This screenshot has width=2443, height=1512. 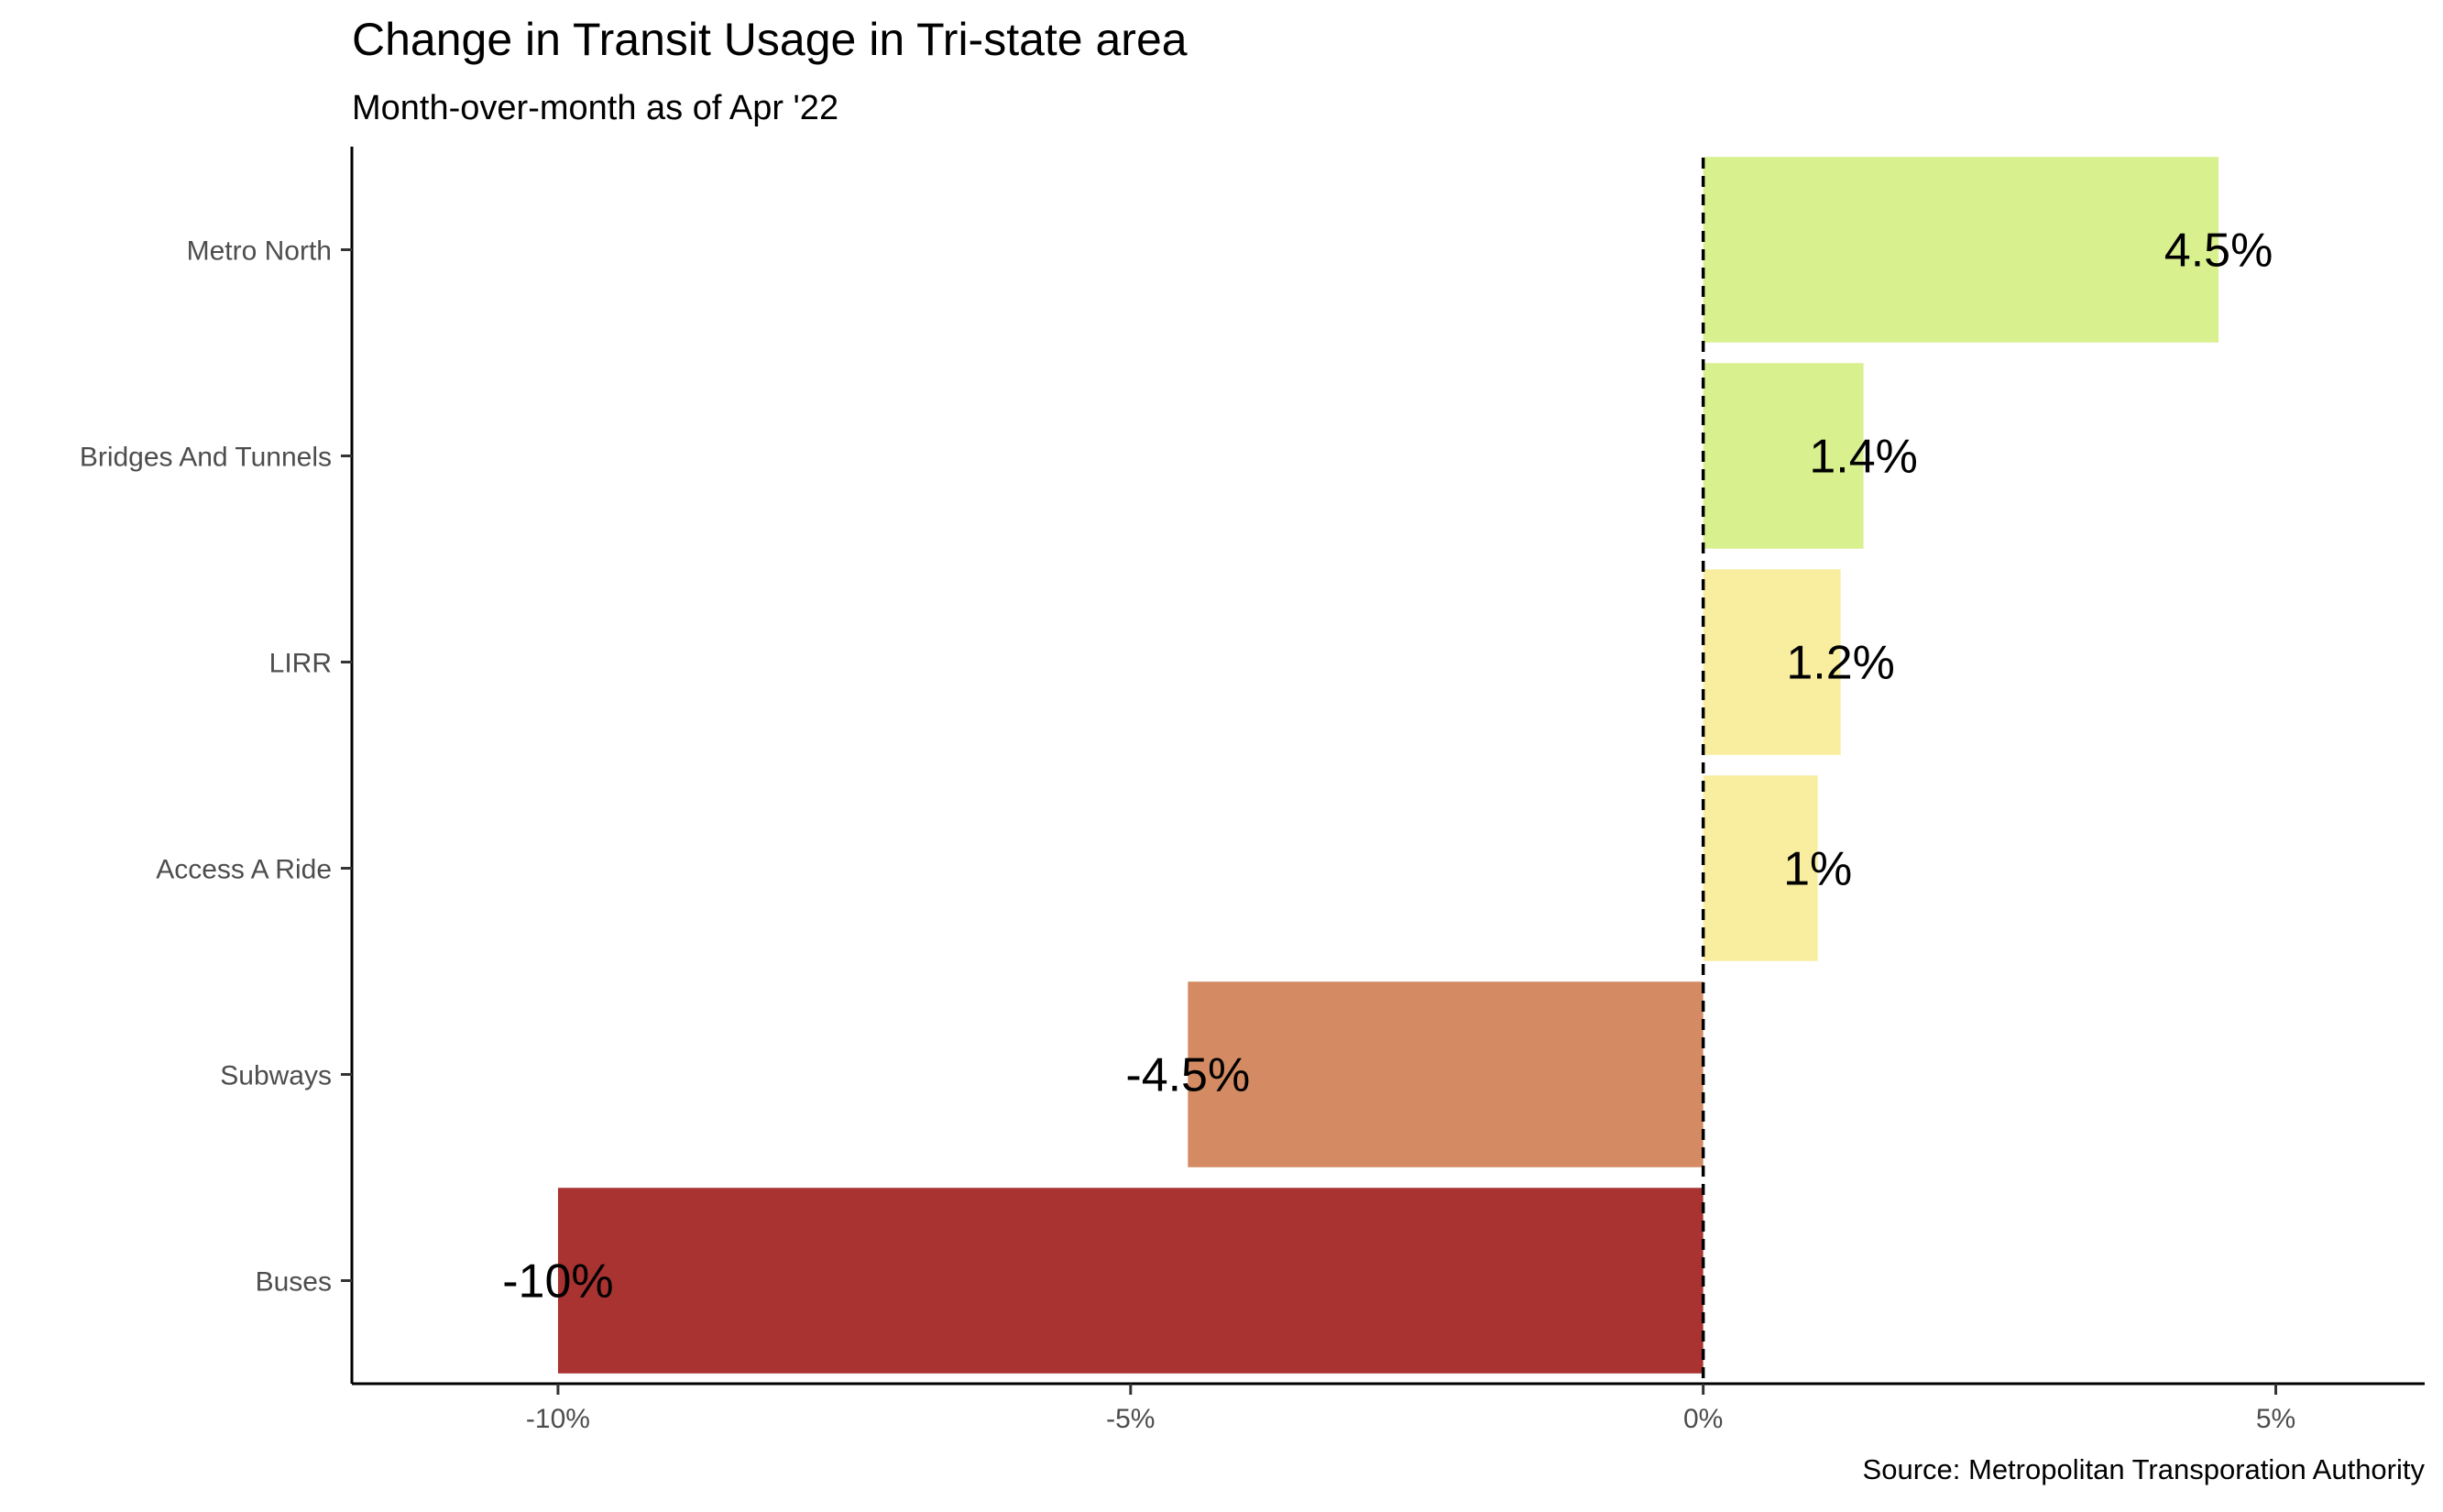 What do you see at coordinates (1130, 1419) in the screenshot?
I see `x-tick-label: -5%` at bounding box center [1130, 1419].